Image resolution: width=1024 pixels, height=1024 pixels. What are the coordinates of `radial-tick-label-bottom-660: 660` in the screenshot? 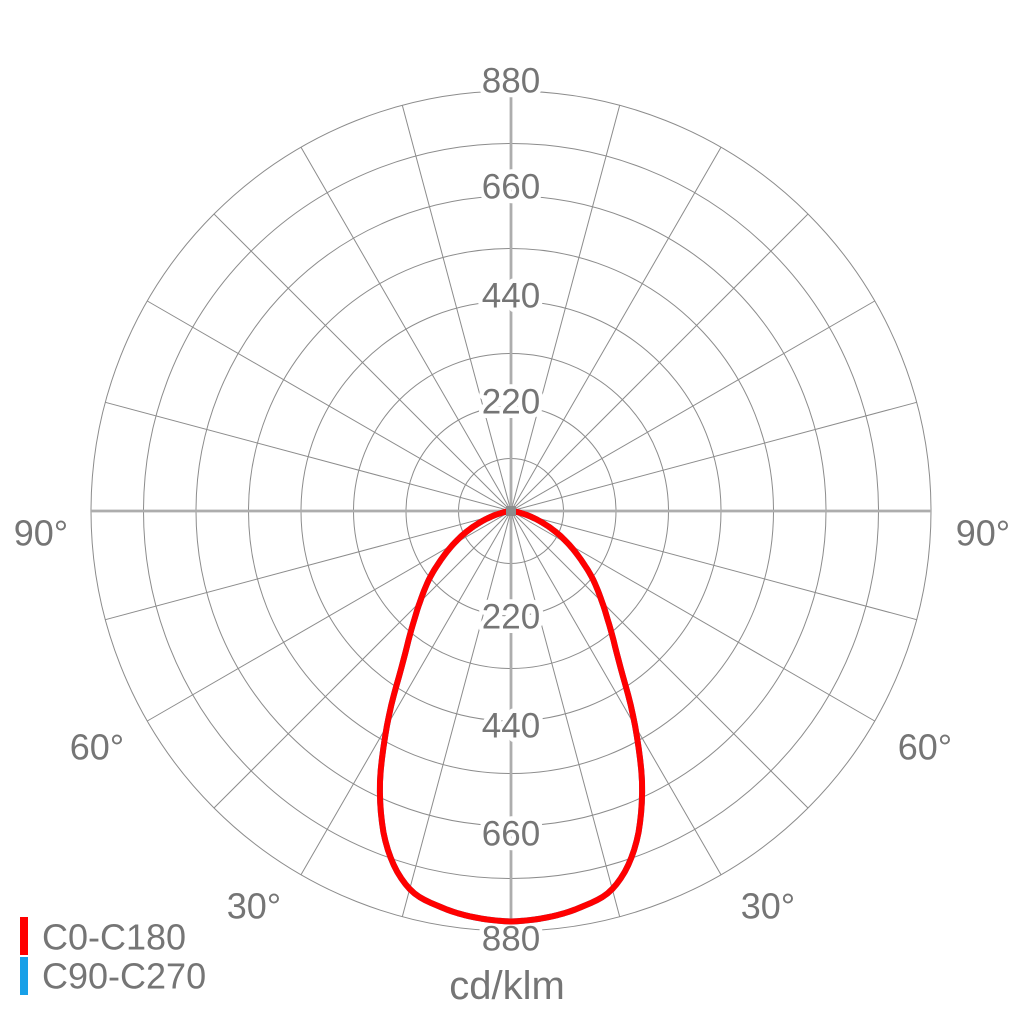 It's located at (511, 834).